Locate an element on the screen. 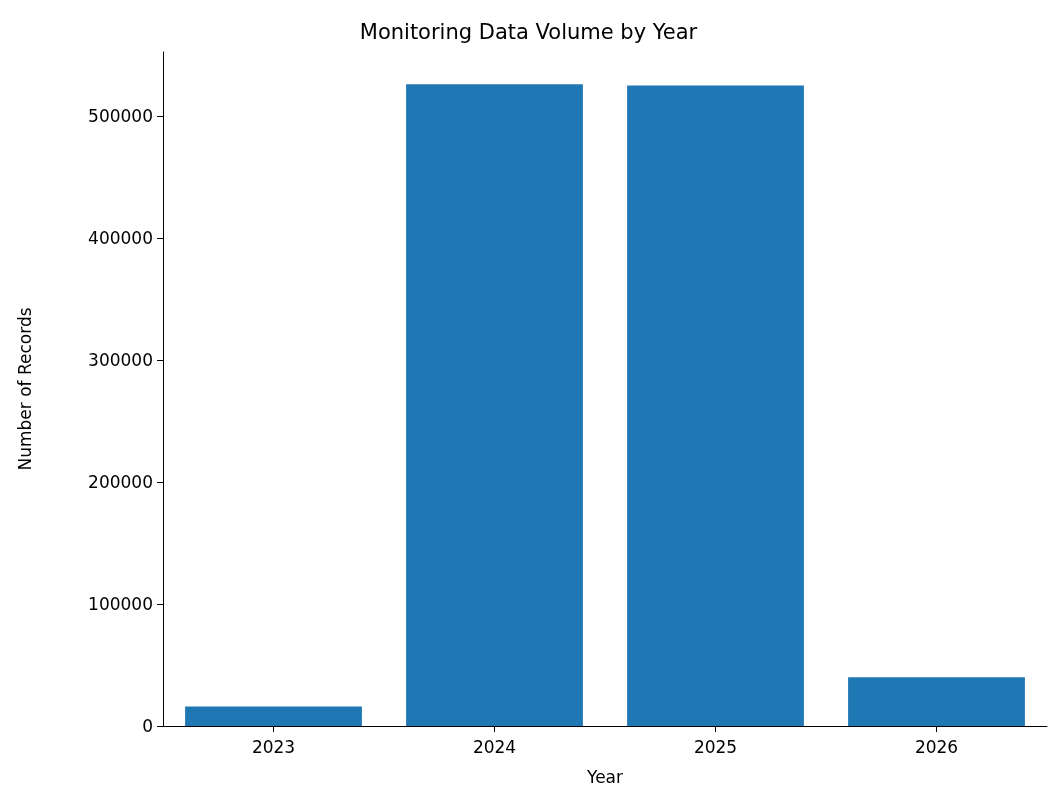 Image resolution: width=1057 pixels, height=808 pixels. y-tick-label: 100000 is located at coordinates (120, 604).